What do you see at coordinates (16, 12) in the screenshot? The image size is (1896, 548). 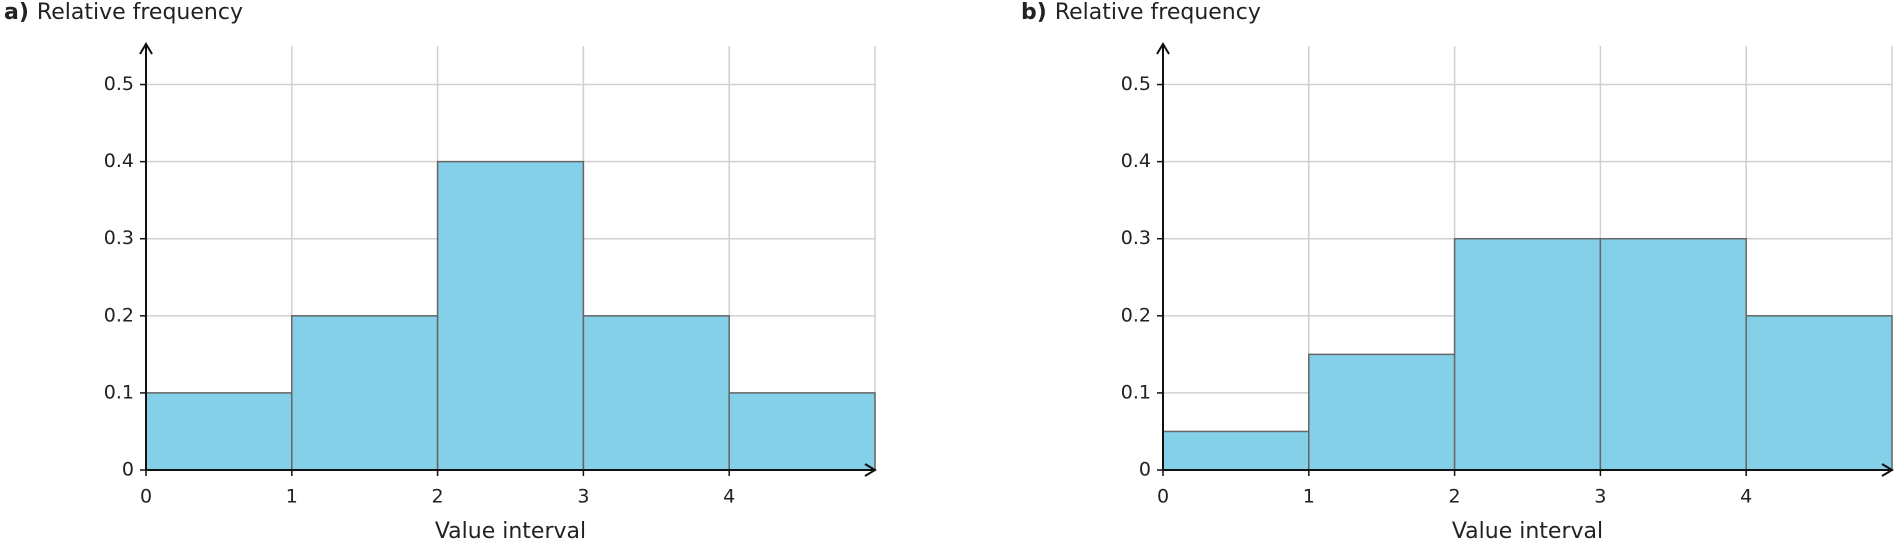 I see `panel-label: a)` at bounding box center [16, 12].